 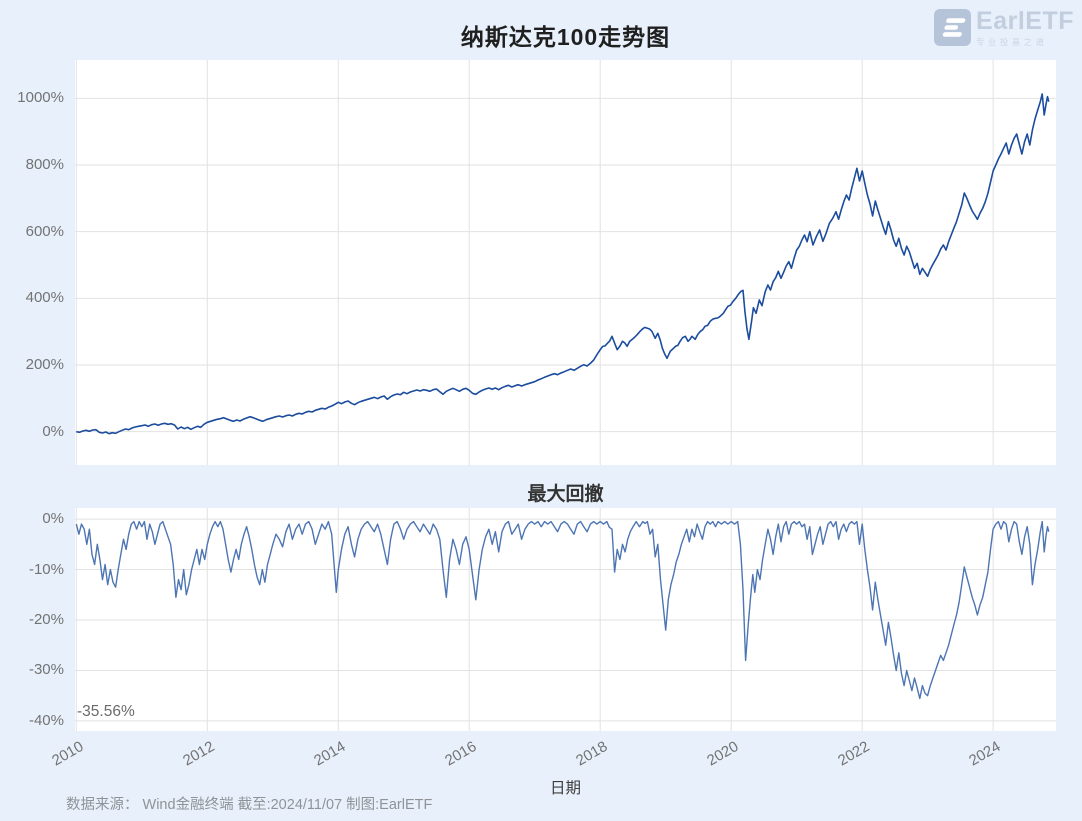 What do you see at coordinates (985, 754) in the screenshot?
I see `x-tick-label: 2024` at bounding box center [985, 754].